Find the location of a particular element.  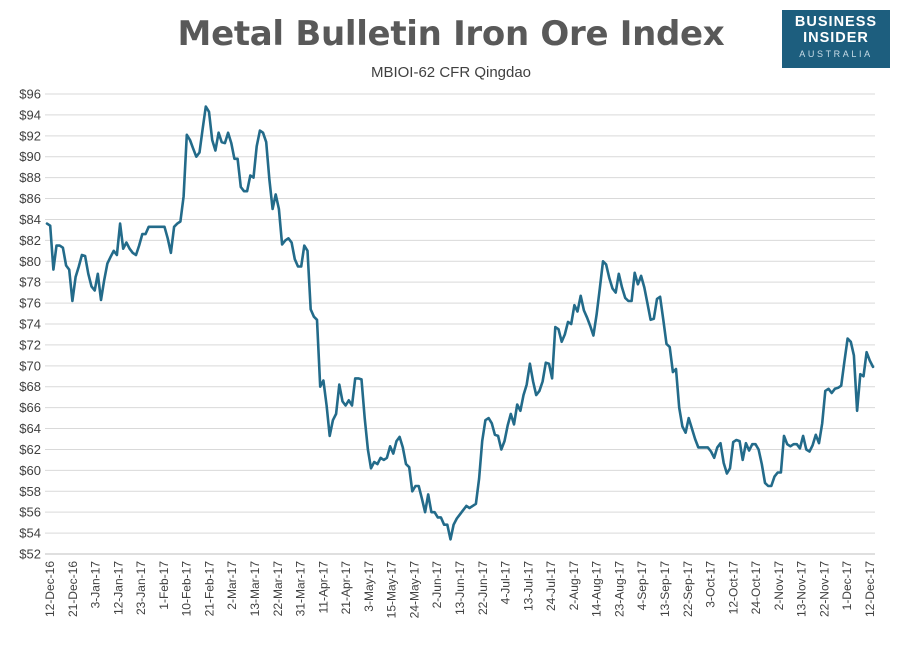

x-tick-label: 21-Apr-17 is located at coordinates (346, 588).